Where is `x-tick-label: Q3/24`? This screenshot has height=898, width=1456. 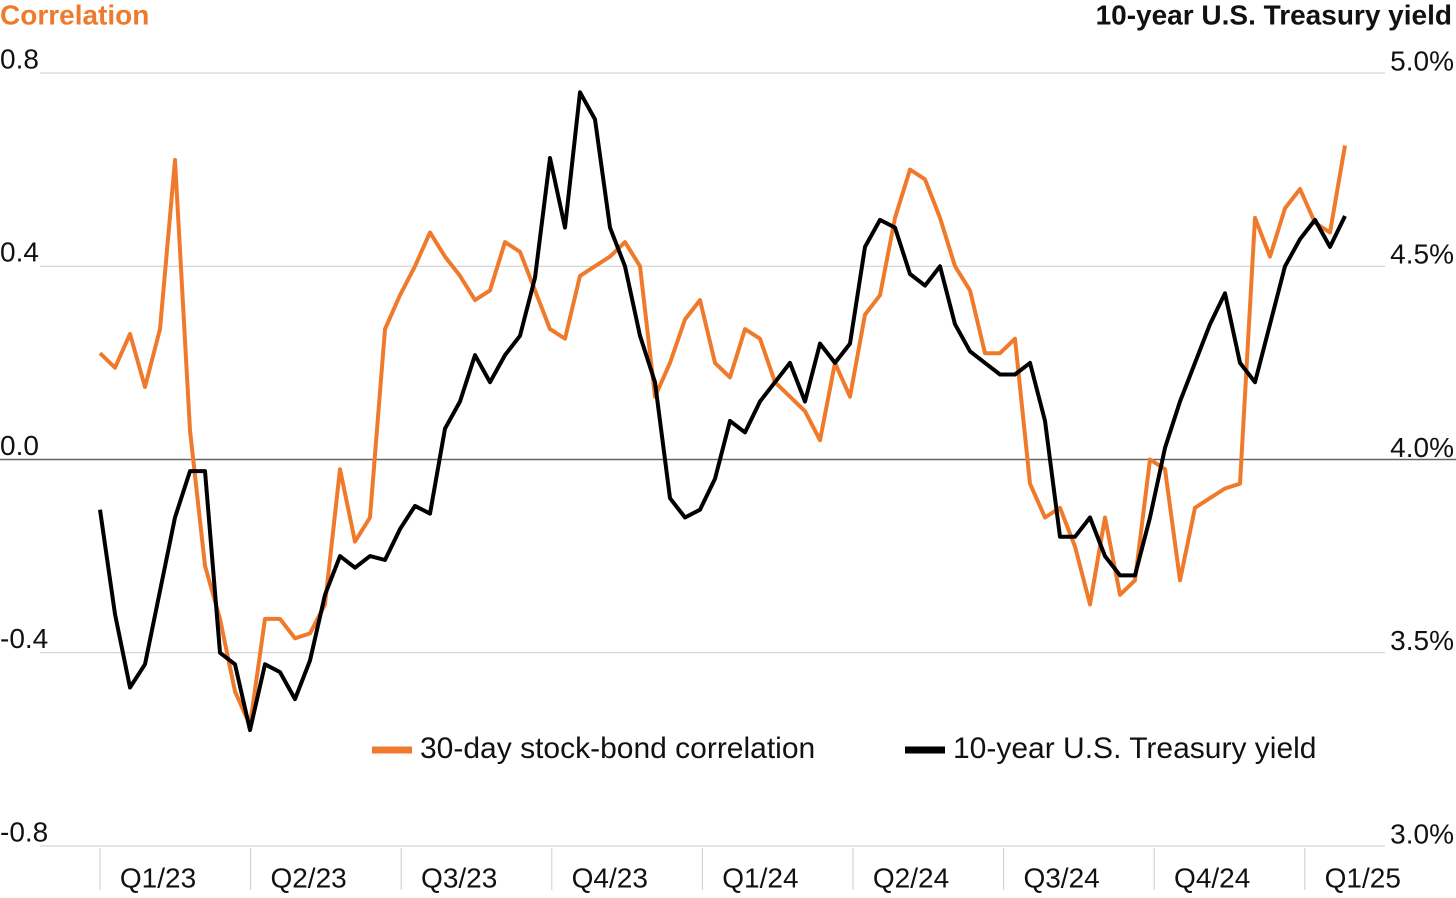 x-tick-label: Q3/24 is located at coordinates (1061, 877).